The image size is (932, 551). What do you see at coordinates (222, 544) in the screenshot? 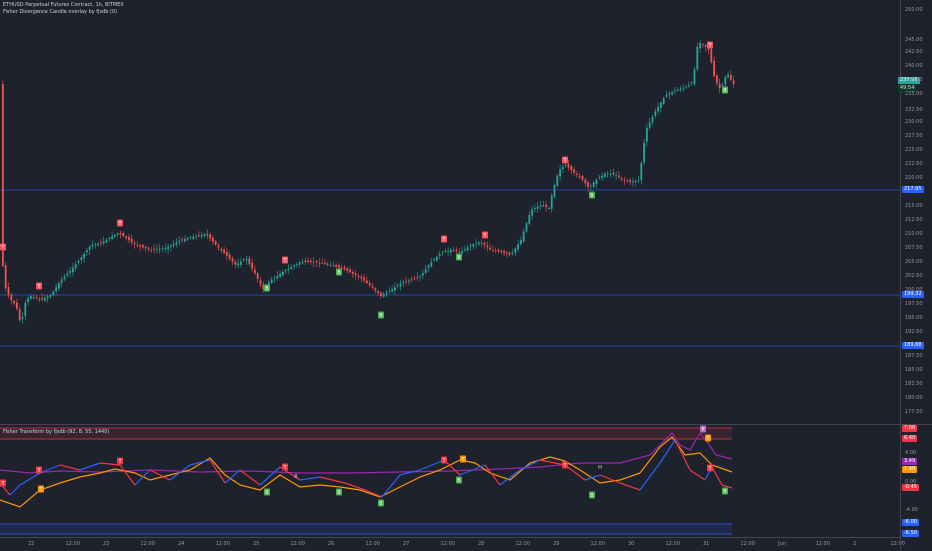
I see `time-tick-label: 12:00` at bounding box center [222, 544].